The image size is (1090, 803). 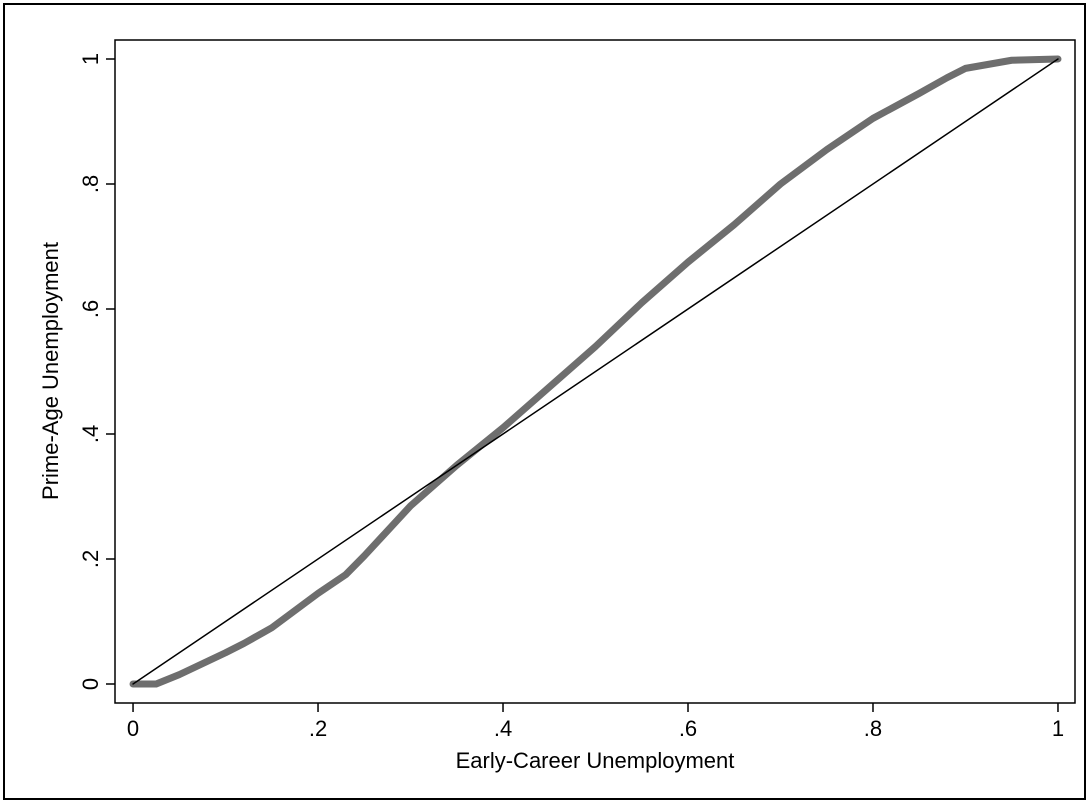 What do you see at coordinates (688, 728) in the screenshot?
I see `x-tick-label: .6` at bounding box center [688, 728].